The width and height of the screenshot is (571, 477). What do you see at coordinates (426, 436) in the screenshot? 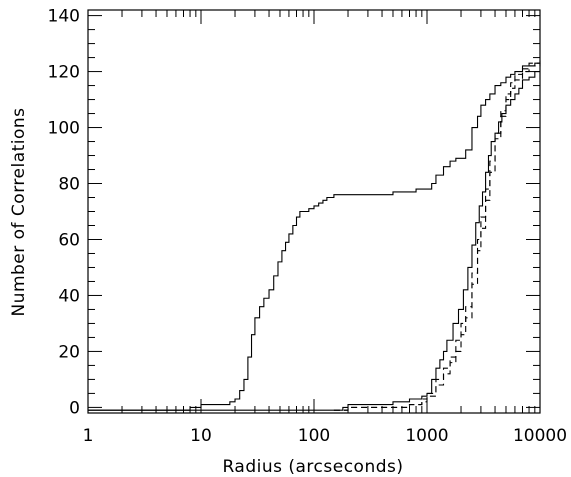
I see `x-tick-label: 1000` at bounding box center [426, 436].